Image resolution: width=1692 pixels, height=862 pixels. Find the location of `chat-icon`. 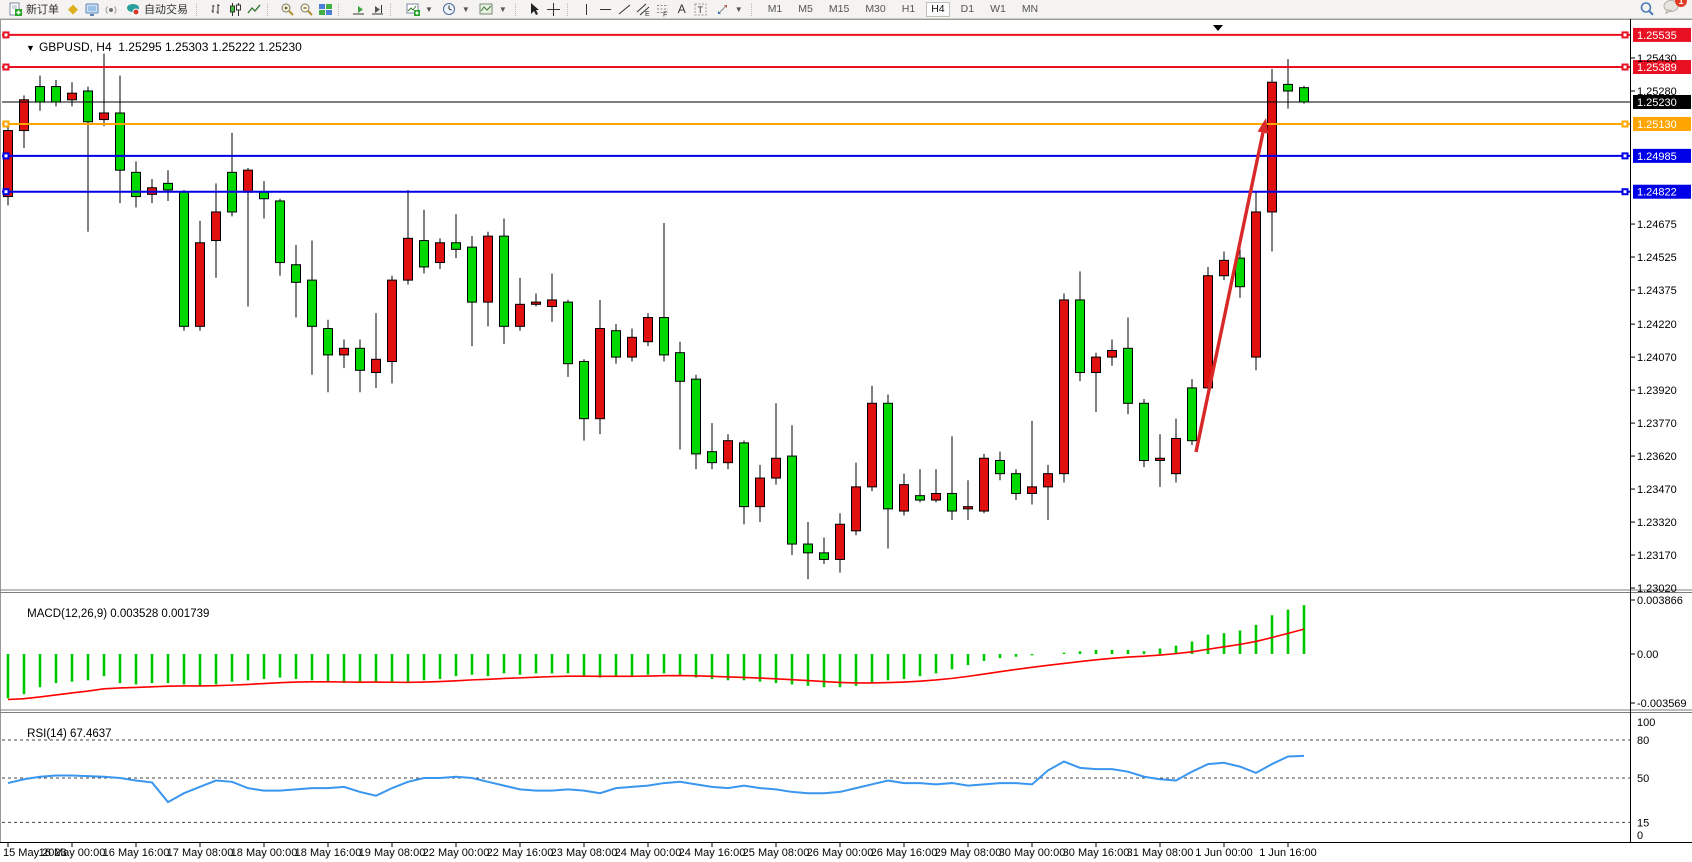

chat-icon is located at coordinates (1671, 7).